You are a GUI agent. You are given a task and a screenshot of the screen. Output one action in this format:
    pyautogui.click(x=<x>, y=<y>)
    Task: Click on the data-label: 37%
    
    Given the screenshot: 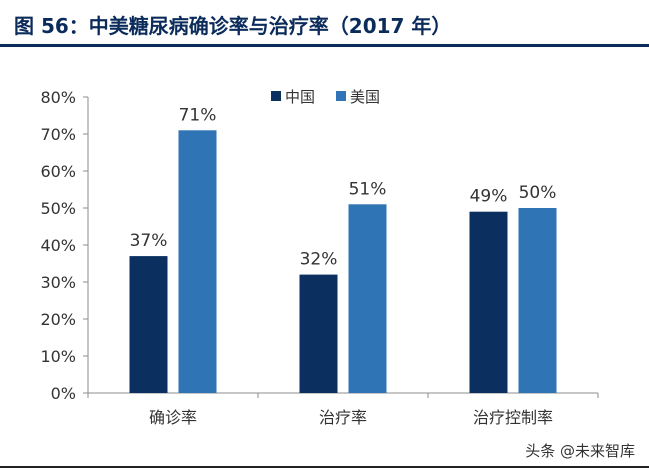 What is the action you would take?
    pyautogui.click(x=149, y=241)
    